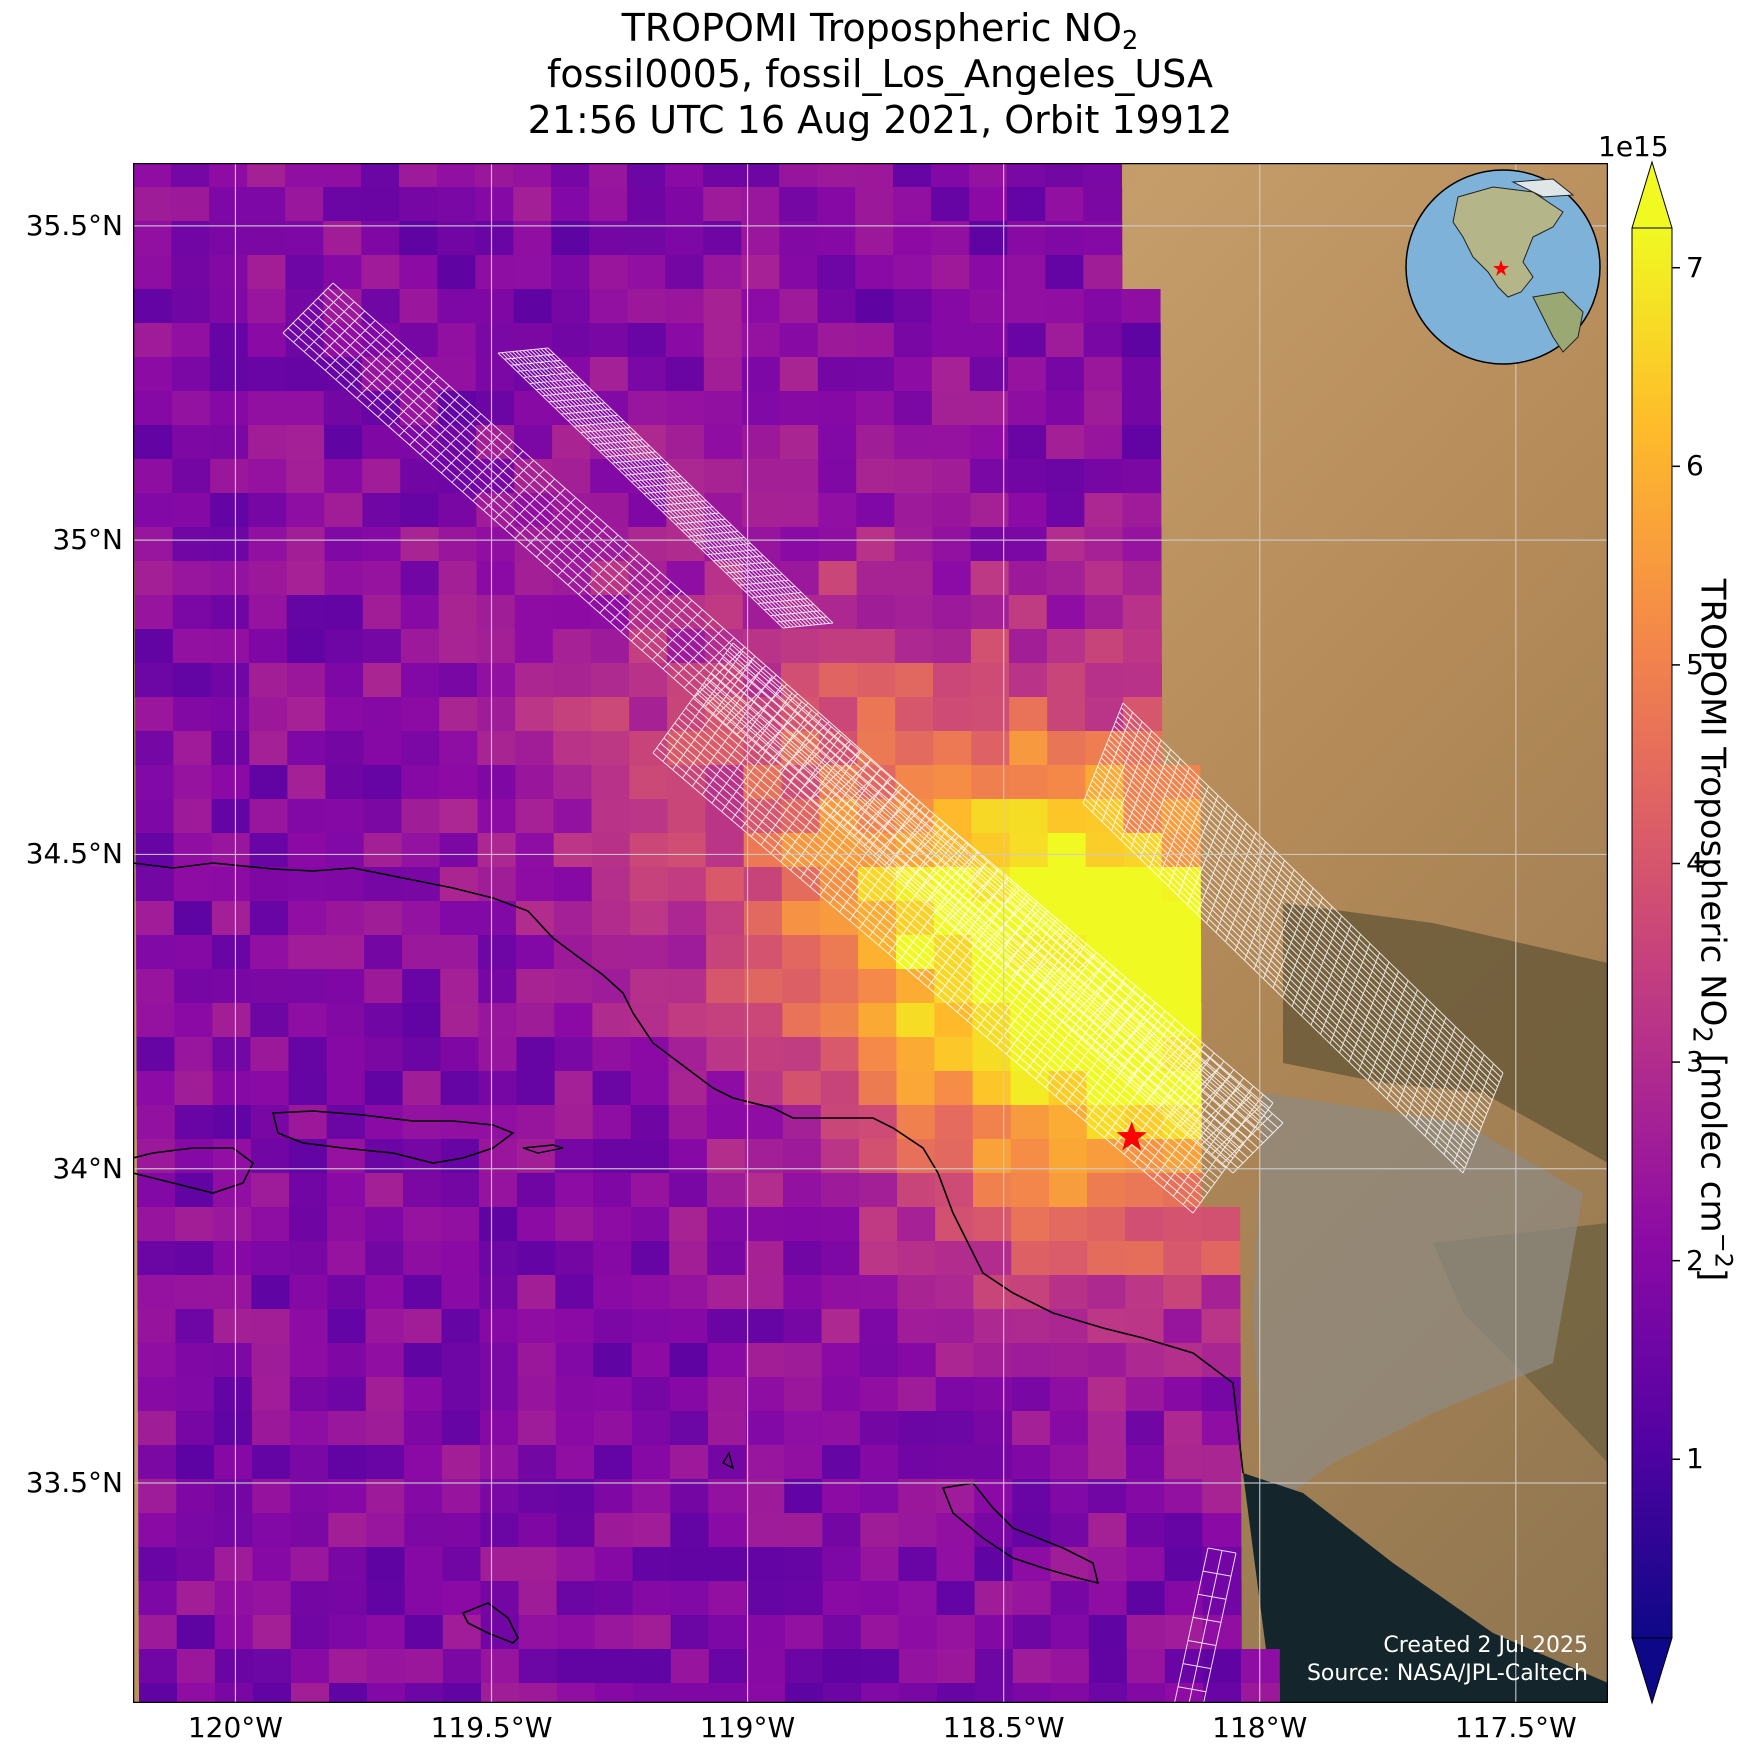  What do you see at coordinates (1020, 1533) in the screenshot?
I see `island-santa-catalina` at bounding box center [1020, 1533].